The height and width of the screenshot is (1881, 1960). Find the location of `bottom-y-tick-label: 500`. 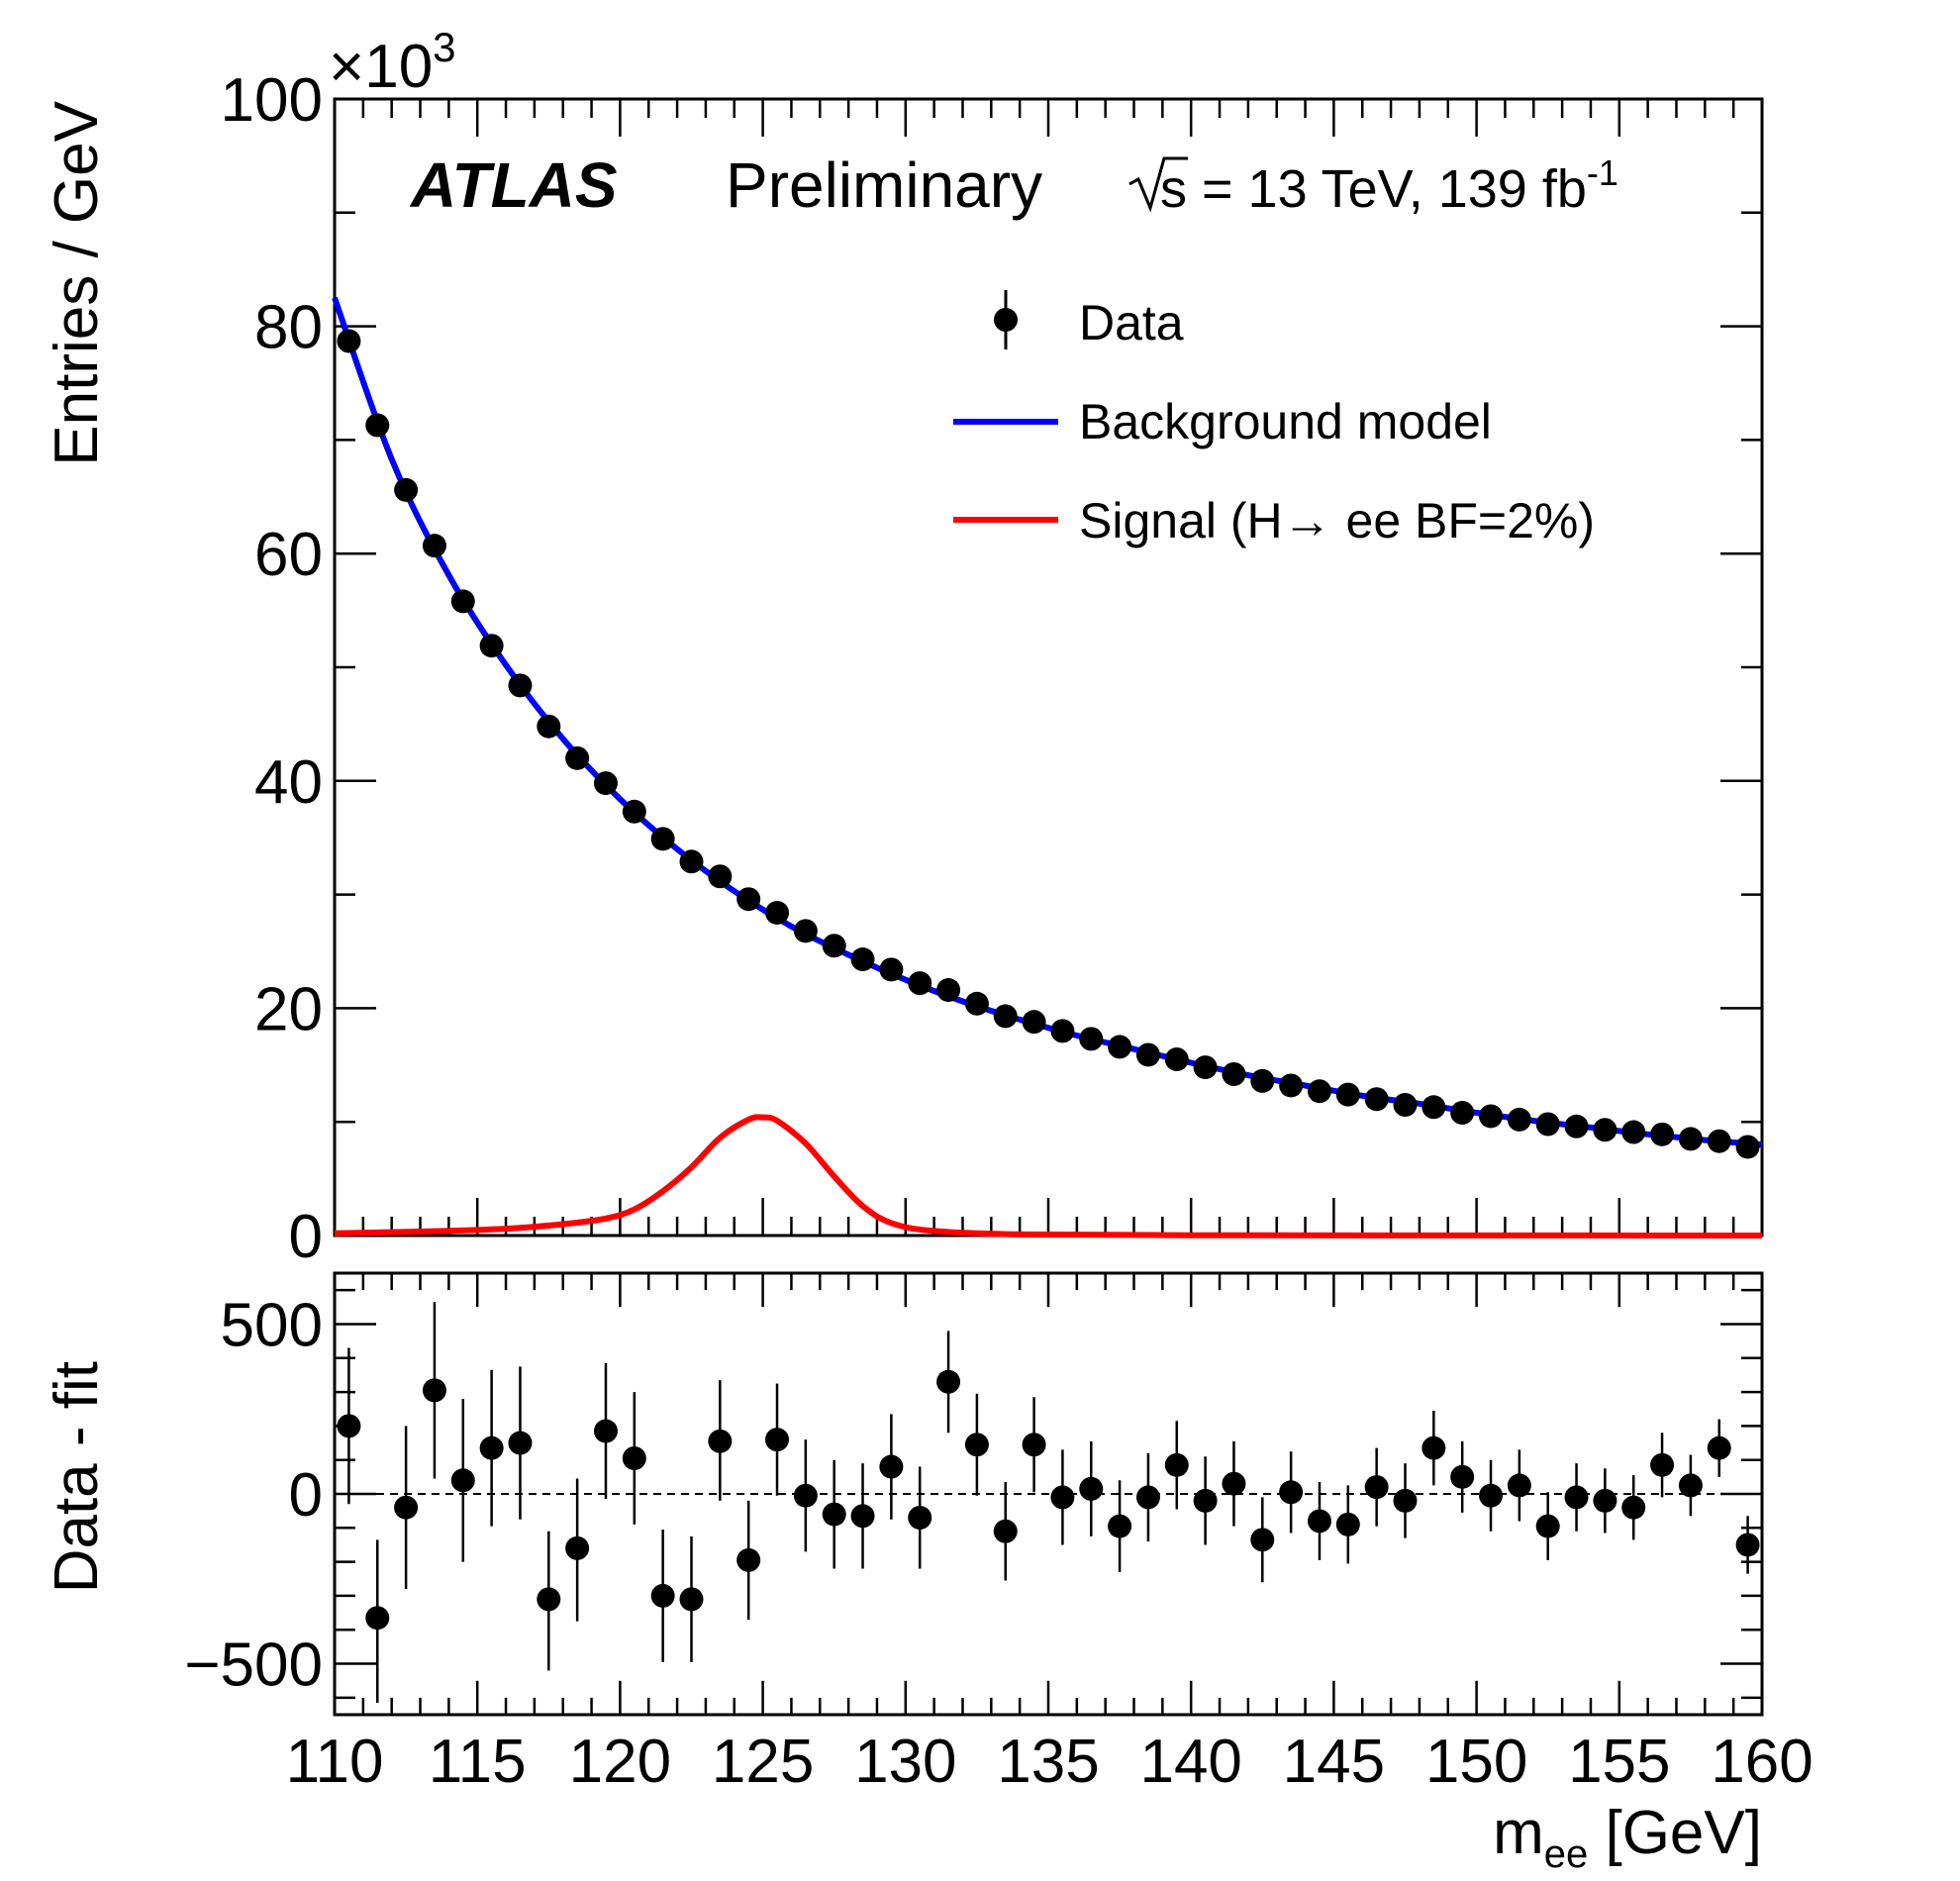

bottom-y-tick-label: 500 is located at coordinates (272, 1325).